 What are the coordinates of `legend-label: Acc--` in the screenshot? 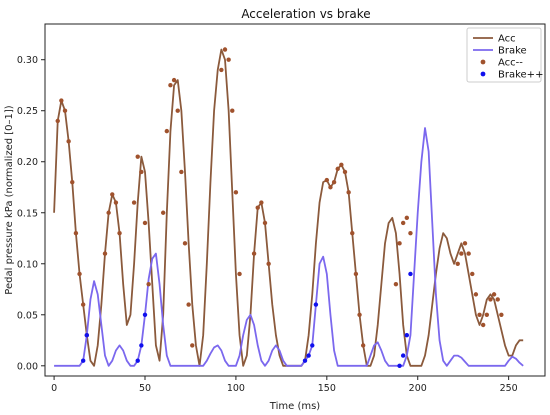 It's located at (510, 63).